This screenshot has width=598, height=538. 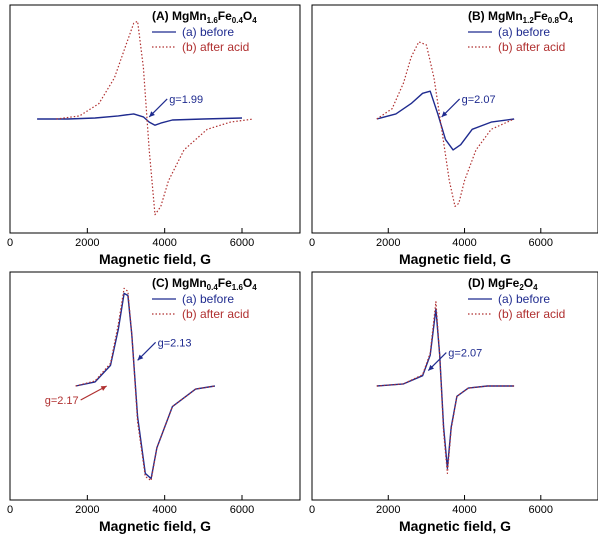 I want to click on panel-b-xtick-label-4000: 4000, so click(x=464, y=243).